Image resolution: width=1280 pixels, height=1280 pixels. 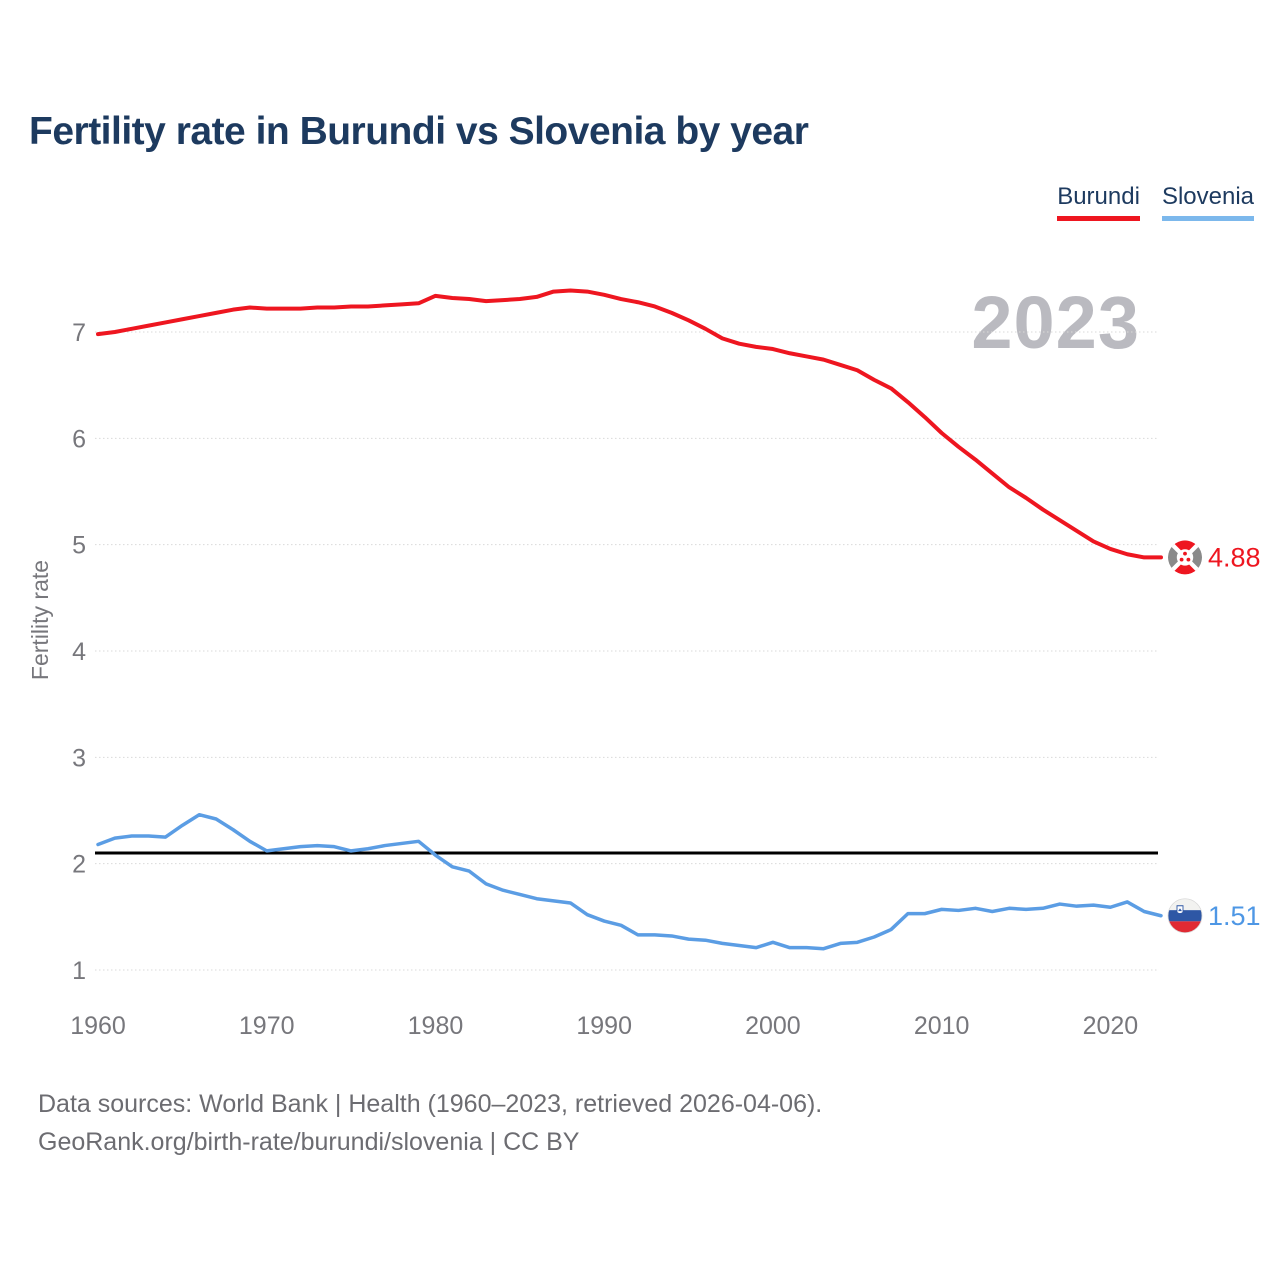 What do you see at coordinates (773, 1026) in the screenshot?
I see `x-tick-label: 2000` at bounding box center [773, 1026].